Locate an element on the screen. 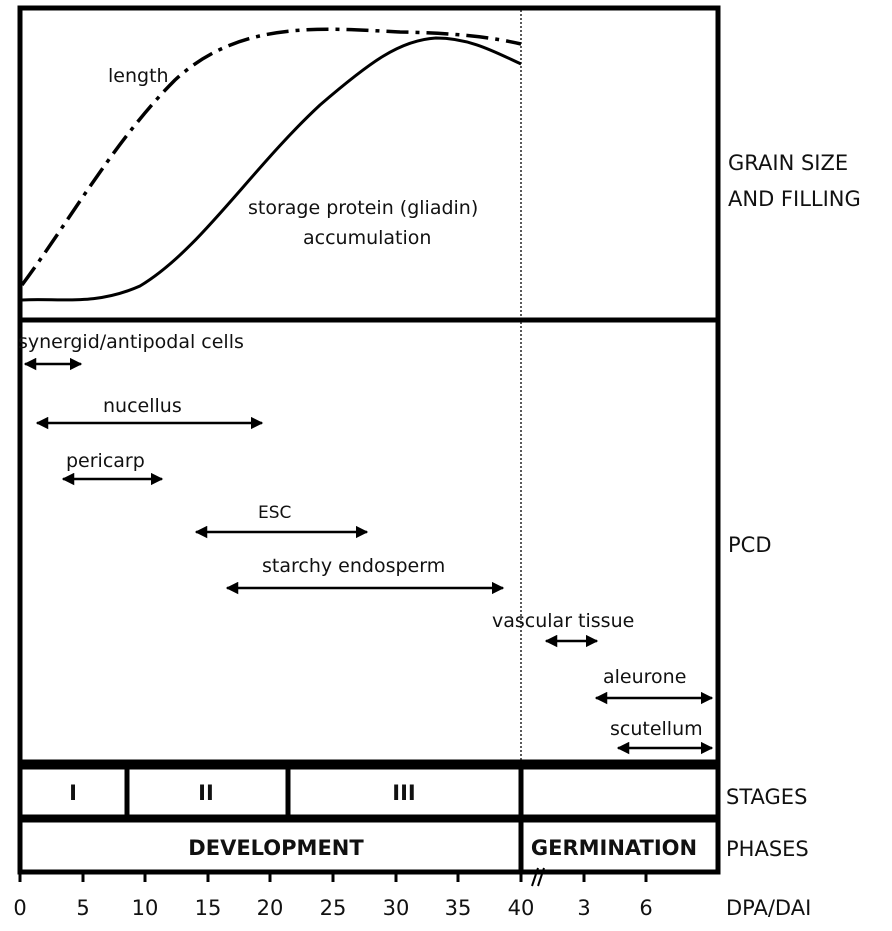 Image resolution: width=892 pixels, height=931 pixels. tick-label-40: 40 is located at coordinates (521, 908).